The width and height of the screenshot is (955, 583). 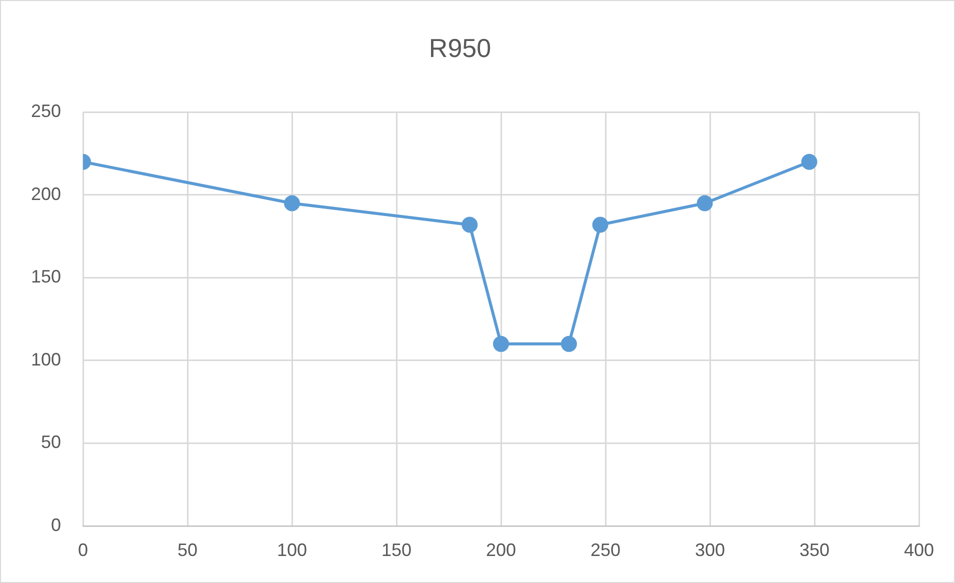 What do you see at coordinates (45, 111) in the screenshot?
I see `y-tick-label: 250` at bounding box center [45, 111].